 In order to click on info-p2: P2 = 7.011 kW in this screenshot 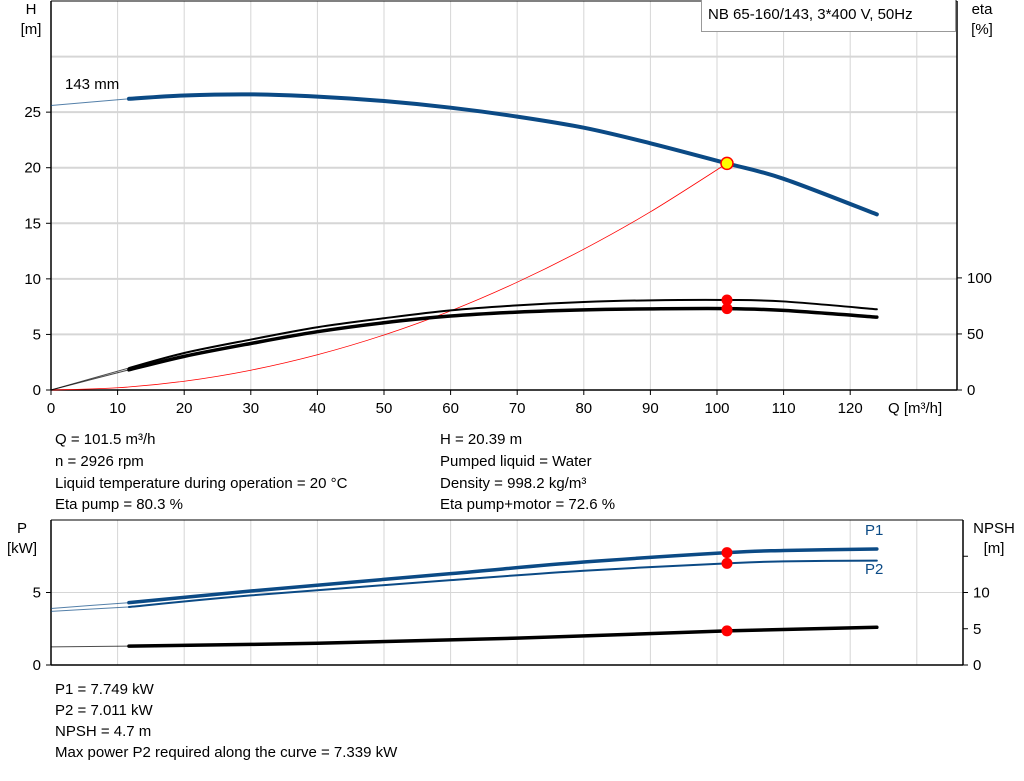, I will do `click(104, 710)`.